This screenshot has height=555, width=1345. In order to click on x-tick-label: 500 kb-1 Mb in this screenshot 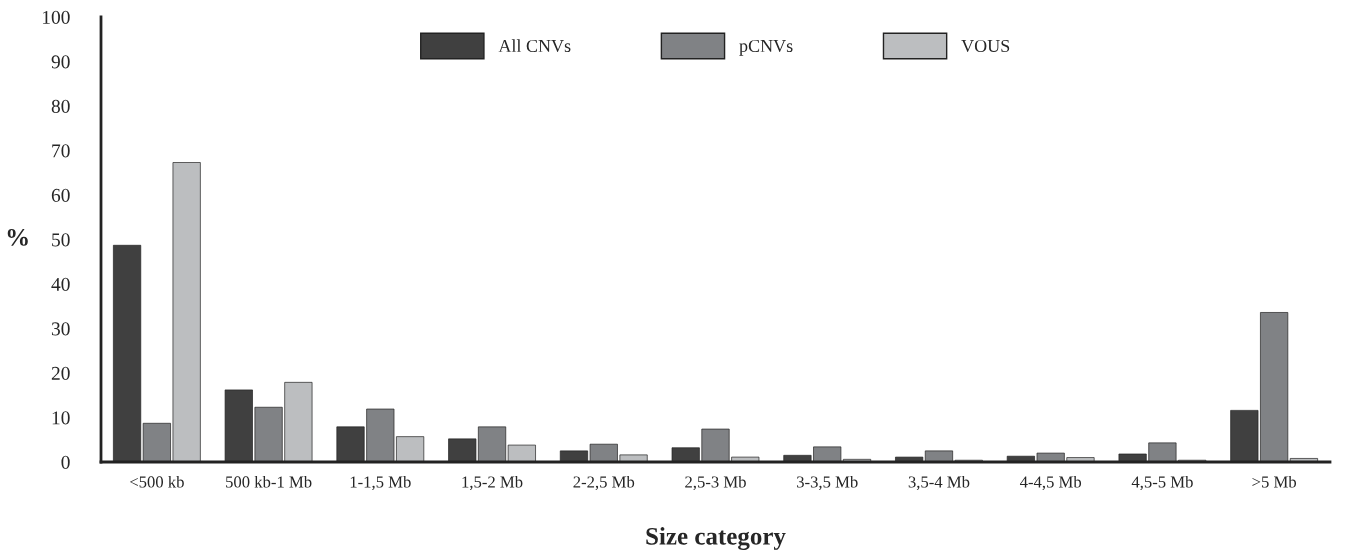, I will do `click(269, 481)`.